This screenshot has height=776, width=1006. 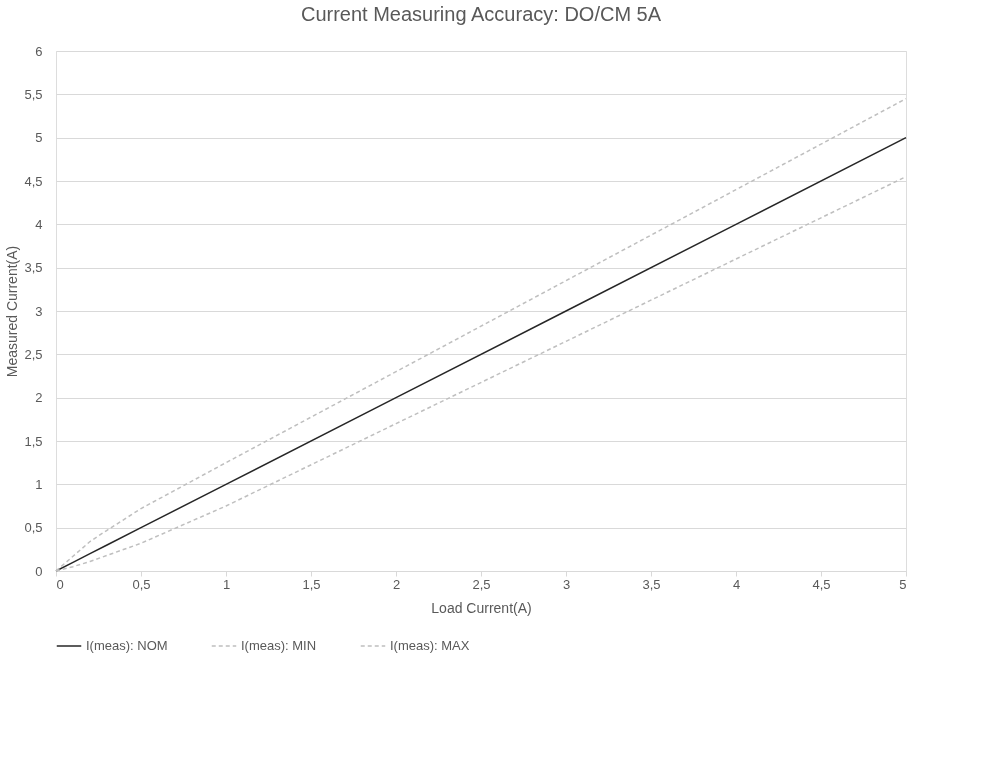 What do you see at coordinates (821, 584) in the screenshot?
I see `x-tick-label: 4,5` at bounding box center [821, 584].